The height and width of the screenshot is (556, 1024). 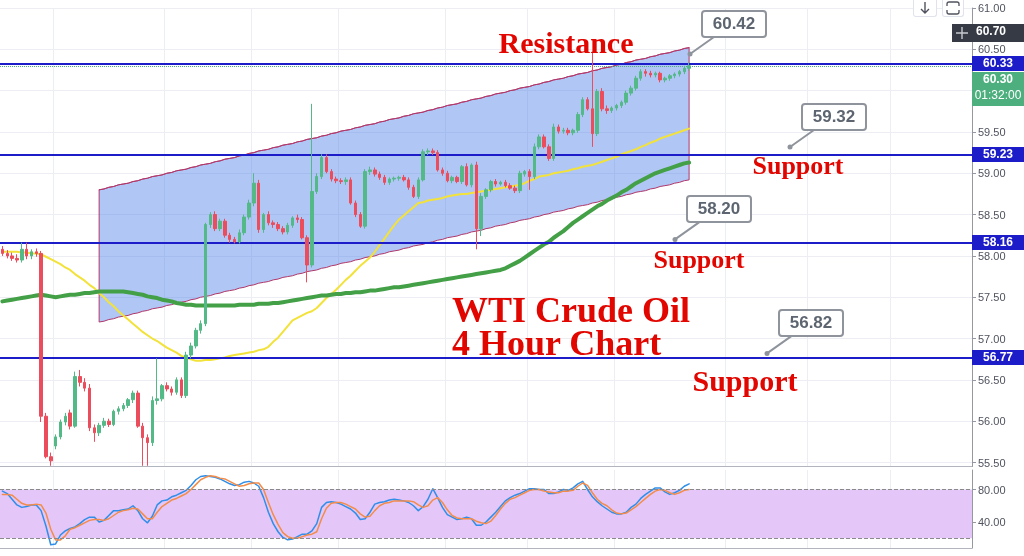 I want to click on text: 60.30, so click(x=998, y=79).